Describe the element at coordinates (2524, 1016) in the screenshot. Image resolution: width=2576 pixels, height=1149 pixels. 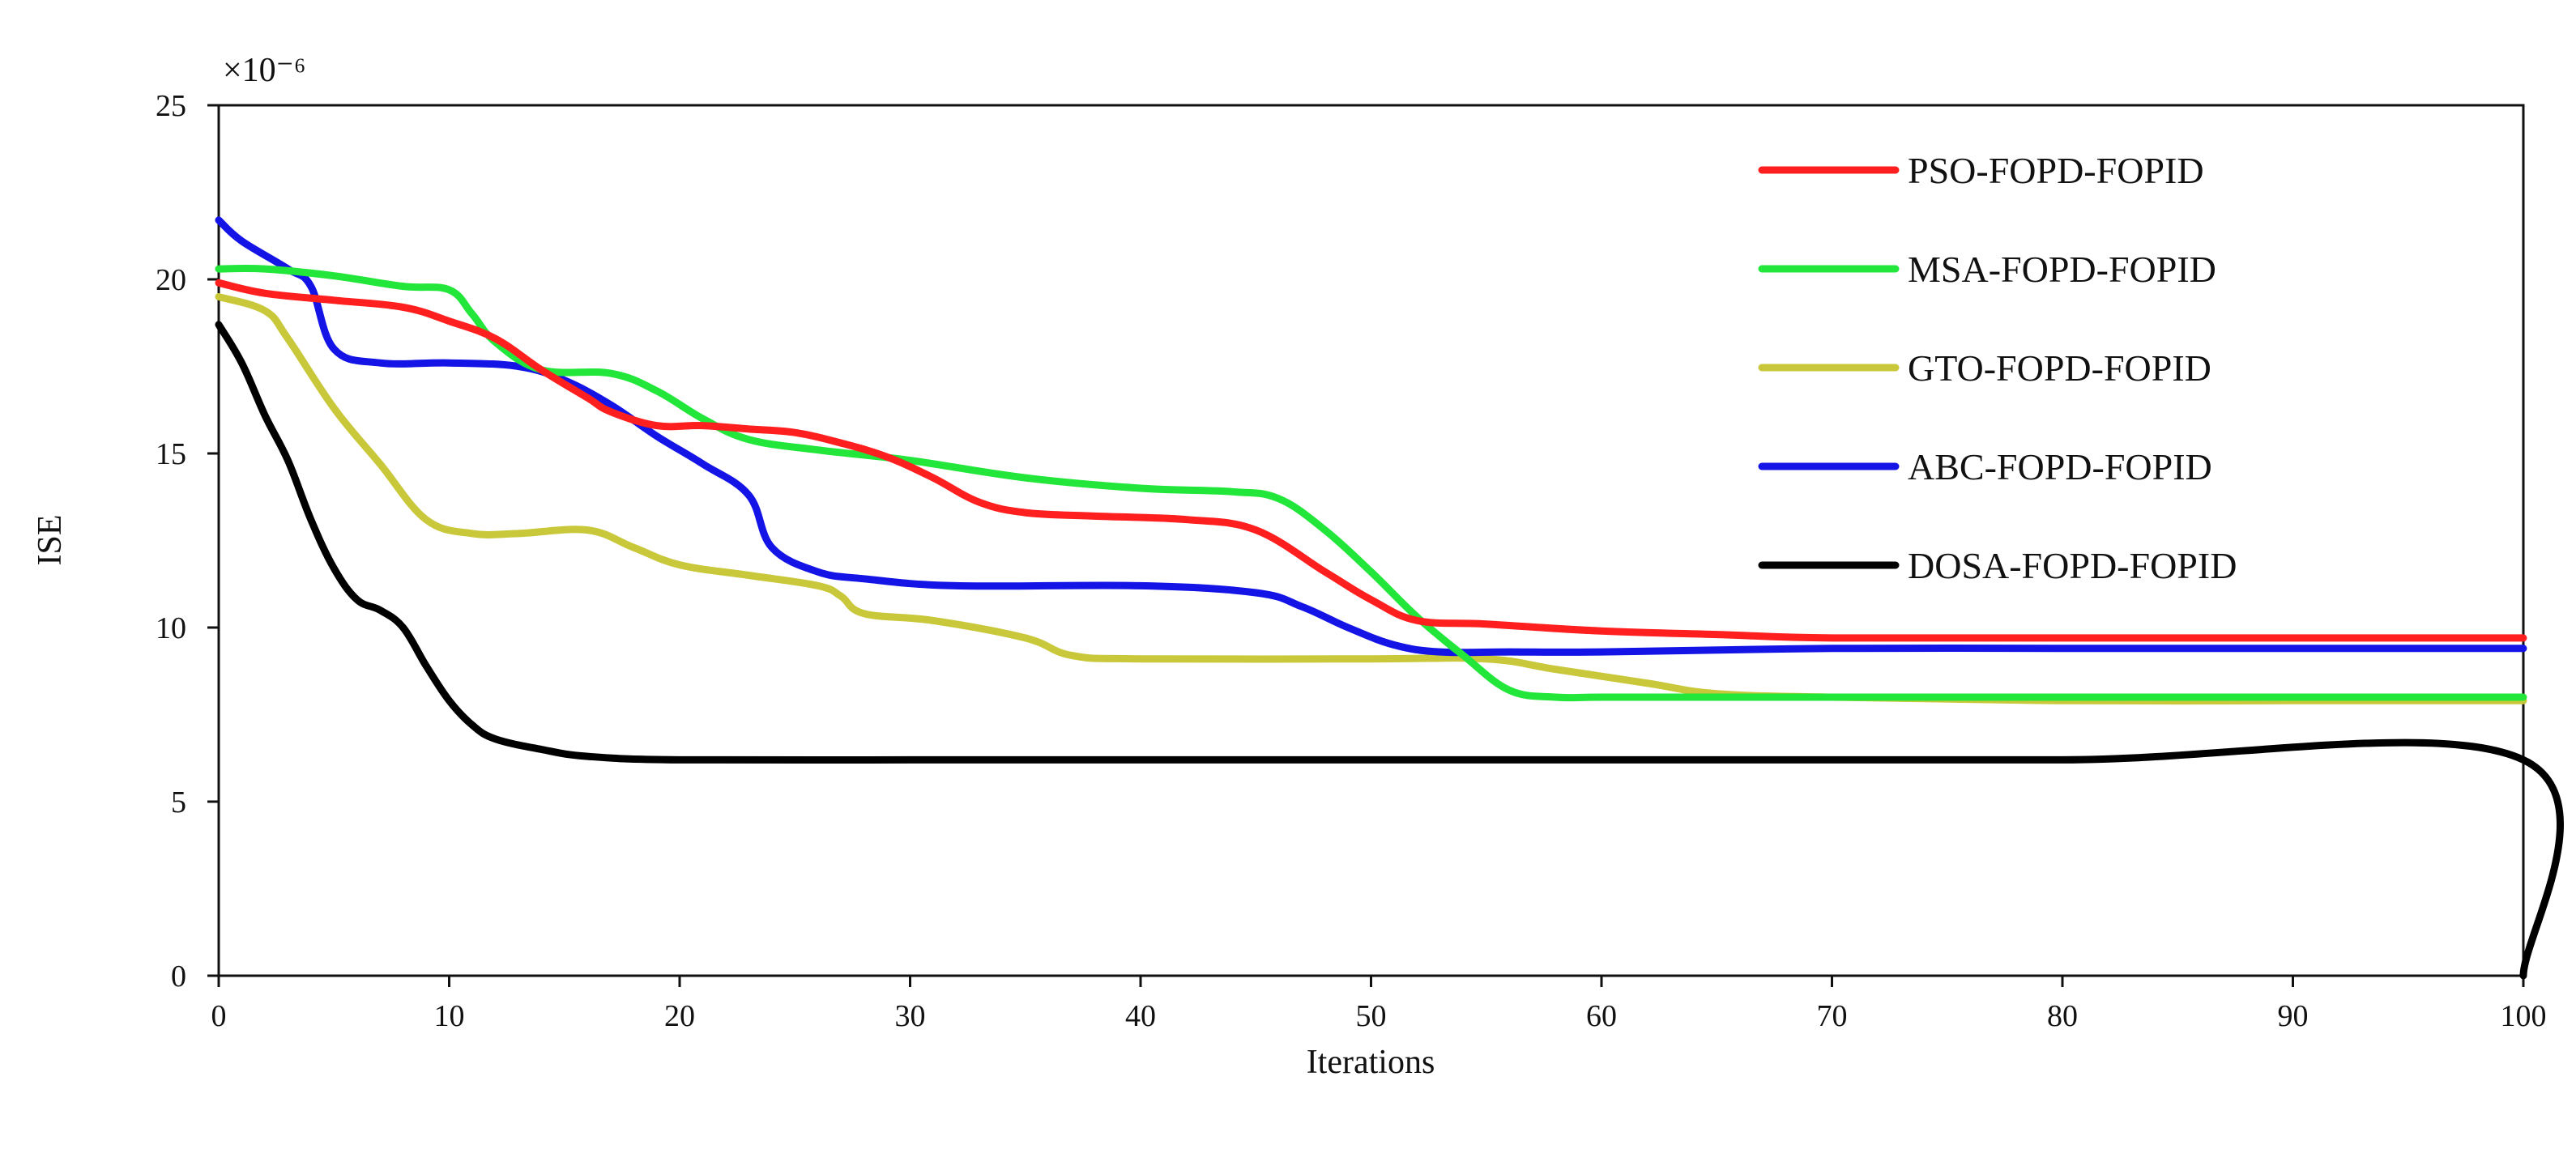
I see `x-tick-label: 100` at that location.